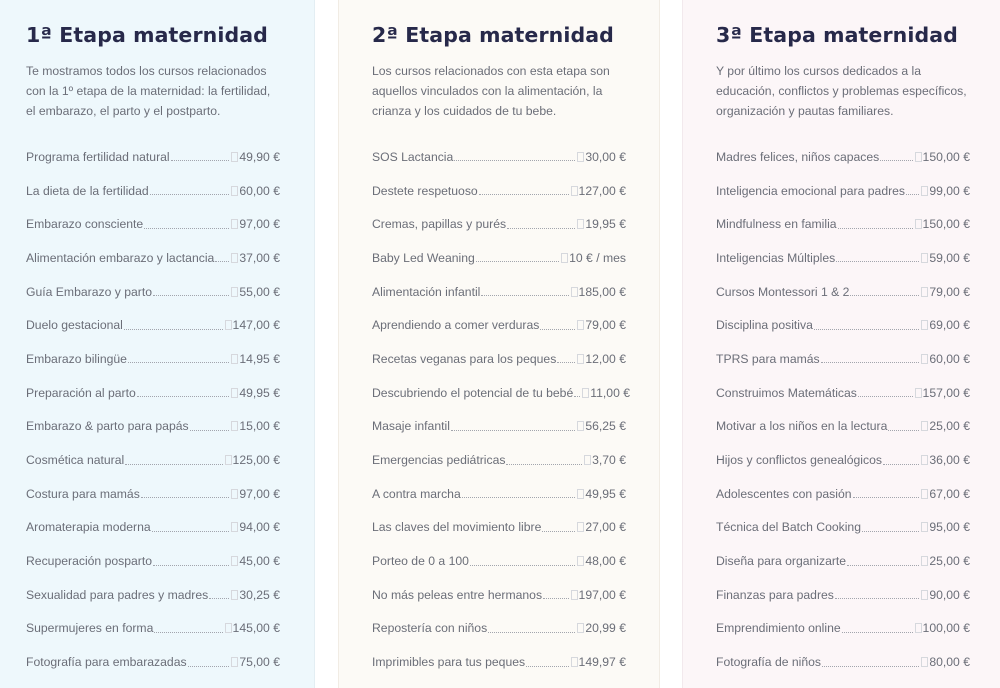 This screenshot has width=1000, height=688. What do you see at coordinates (423, 257) in the screenshot?
I see `course-name-link: Baby Led Weaning` at bounding box center [423, 257].